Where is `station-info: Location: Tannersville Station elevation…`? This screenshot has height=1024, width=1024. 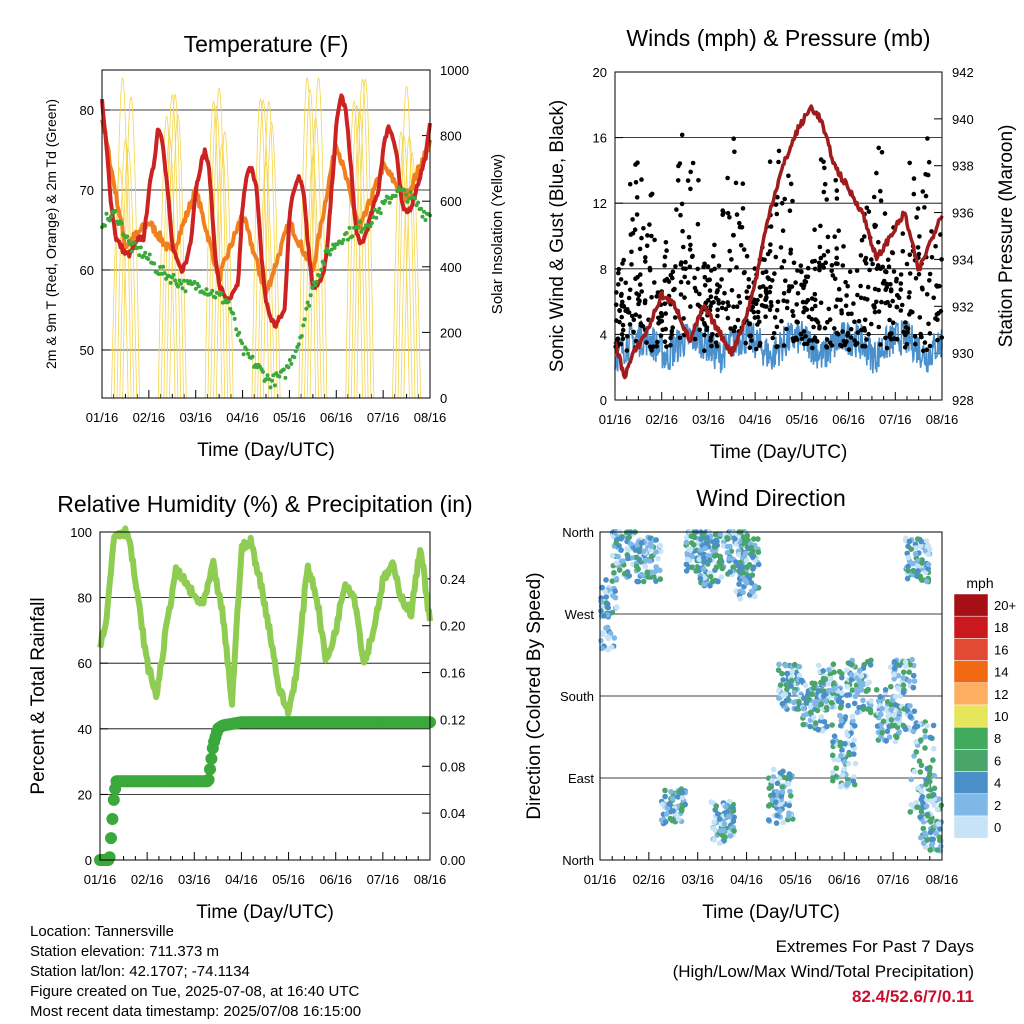
station-info: Location: Tannersville Station elevation… is located at coordinates (195, 972).